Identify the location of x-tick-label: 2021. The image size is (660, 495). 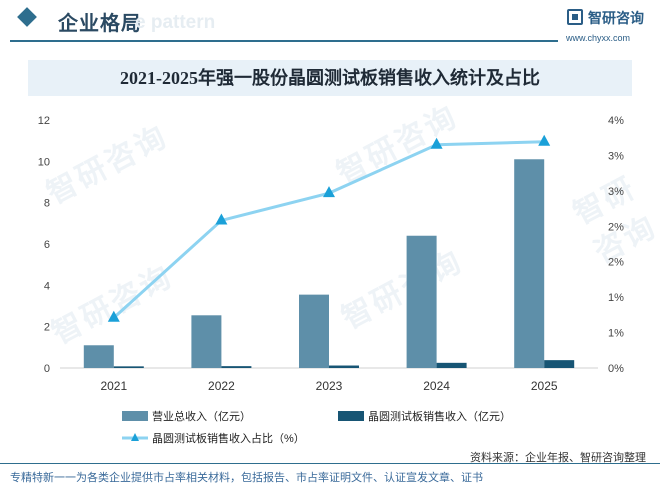
(113, 386).